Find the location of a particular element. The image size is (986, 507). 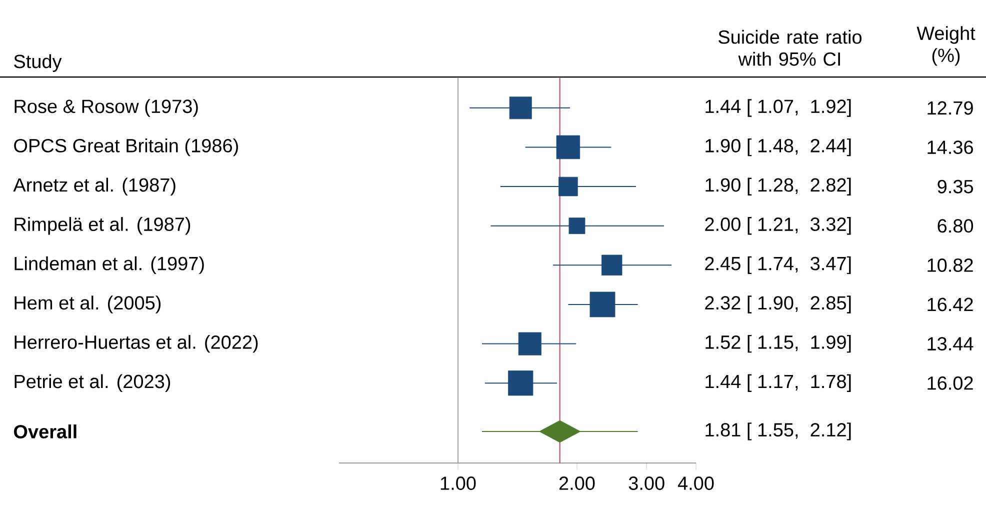

y-tick-label: Rose & Rosow (1973) is located at coordinates (106, 108).